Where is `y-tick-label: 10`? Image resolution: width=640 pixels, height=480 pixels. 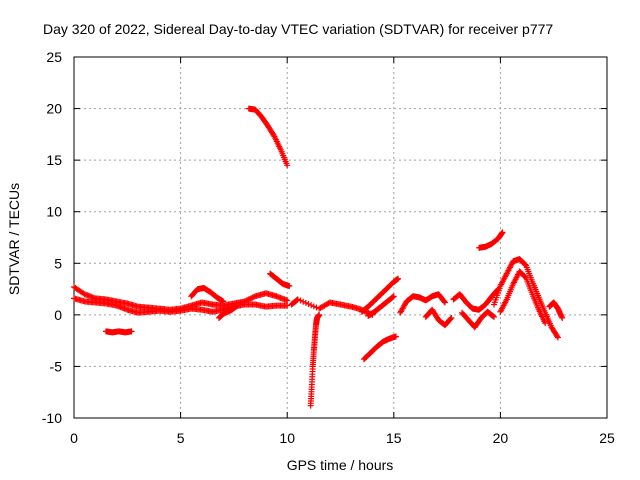 y-tick-label: 10 is located at coordinates (54, 212).